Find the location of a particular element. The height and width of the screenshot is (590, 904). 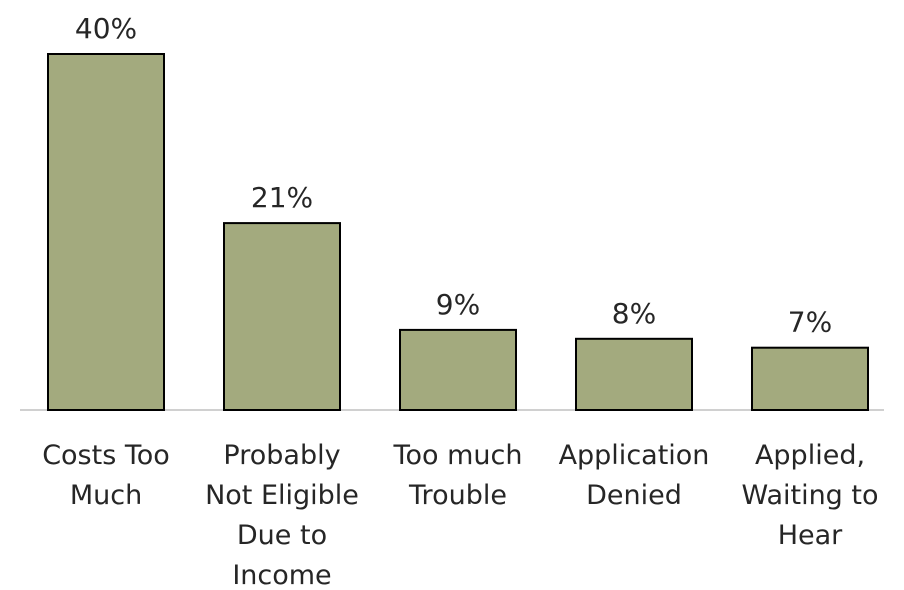

category-label-line: Trouble is located at coordinates (457, 495).